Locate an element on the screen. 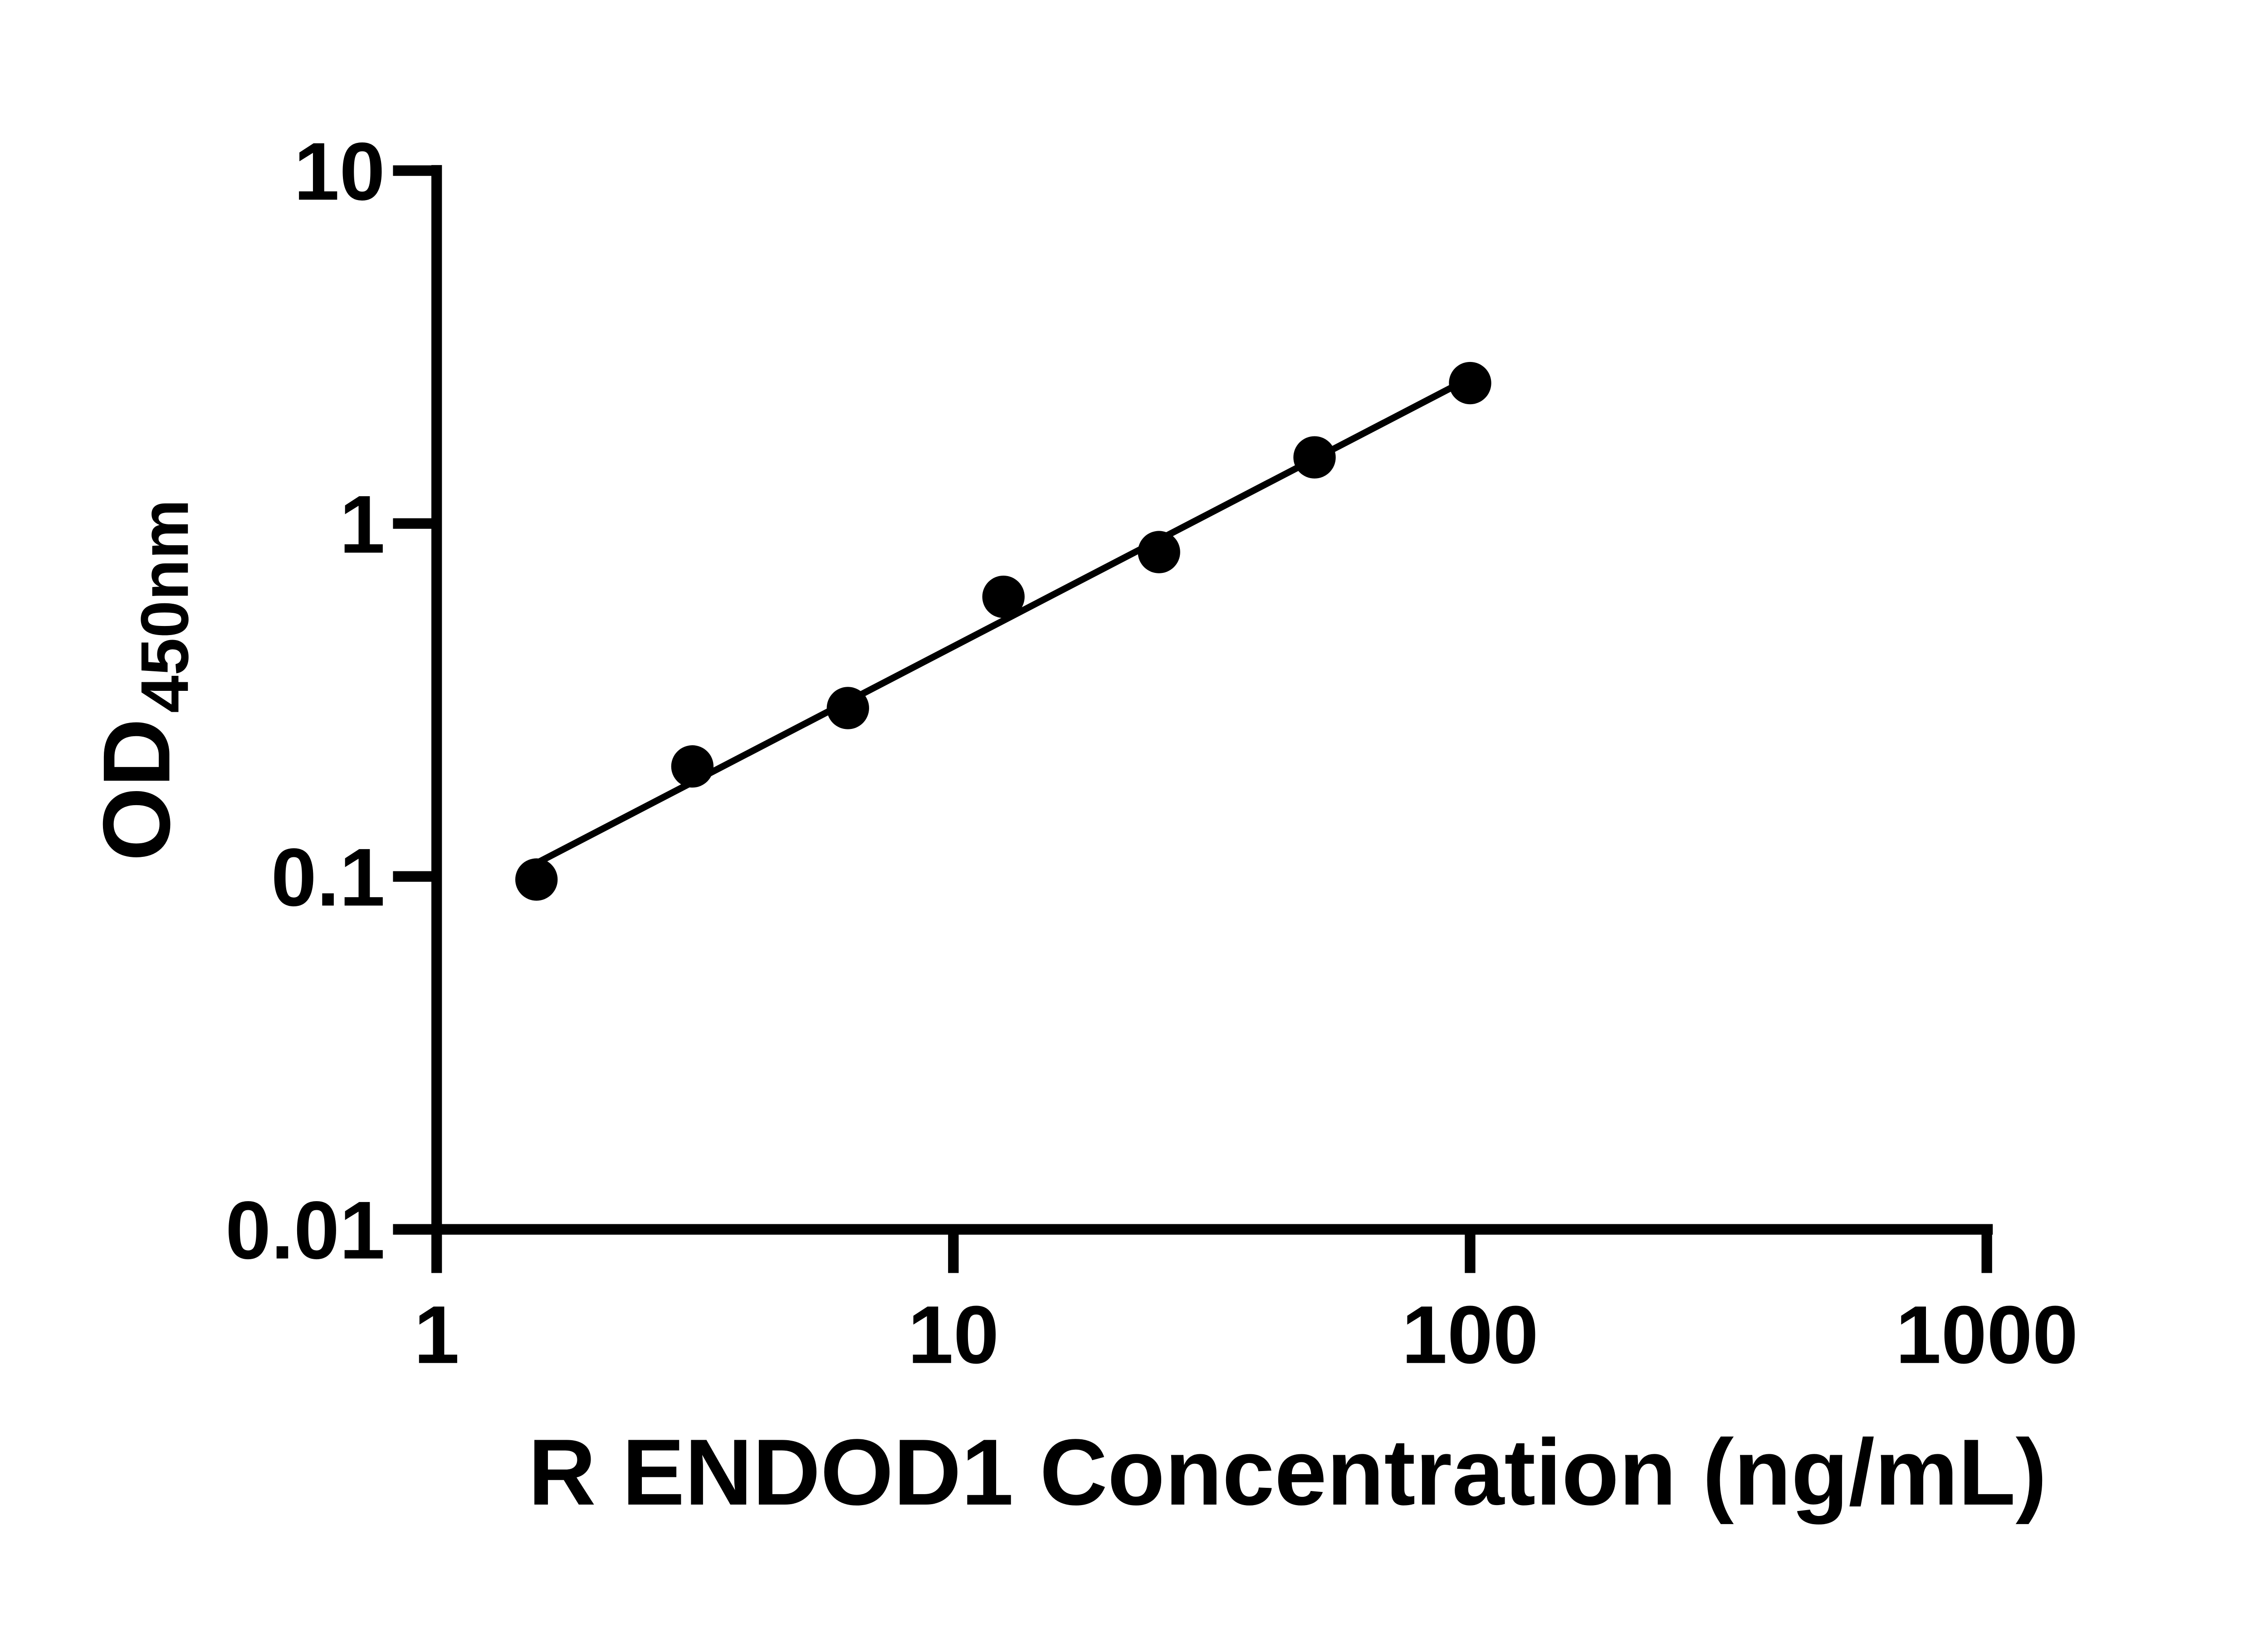 Image resolution: width=2268 pixels, height=1633 pixels. x-axis-title: R ENDOD1 Concentration (ng/mL) is located at coordinates (1288, 1472).